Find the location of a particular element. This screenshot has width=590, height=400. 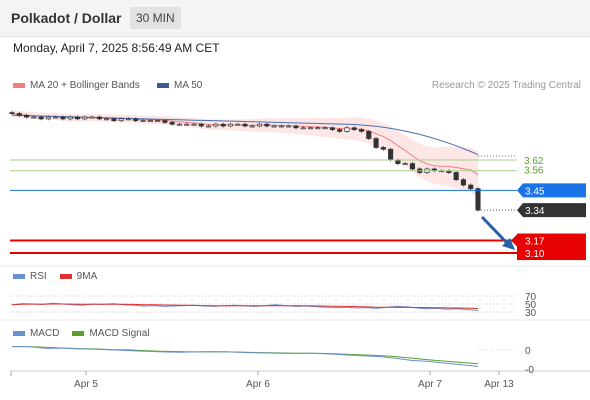

chart-timestamp: Monday, April 7, 2025 8:56:49 AM CET is located at coordinates (116, 48).